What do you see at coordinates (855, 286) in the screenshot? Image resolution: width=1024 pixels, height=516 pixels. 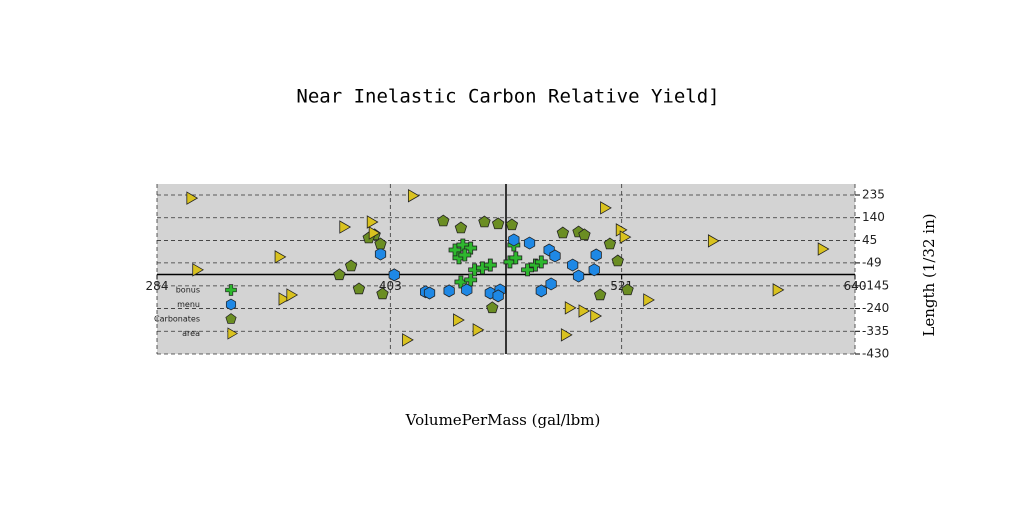 I see `x-tick-label: 640` at bounding box center [855, 286].